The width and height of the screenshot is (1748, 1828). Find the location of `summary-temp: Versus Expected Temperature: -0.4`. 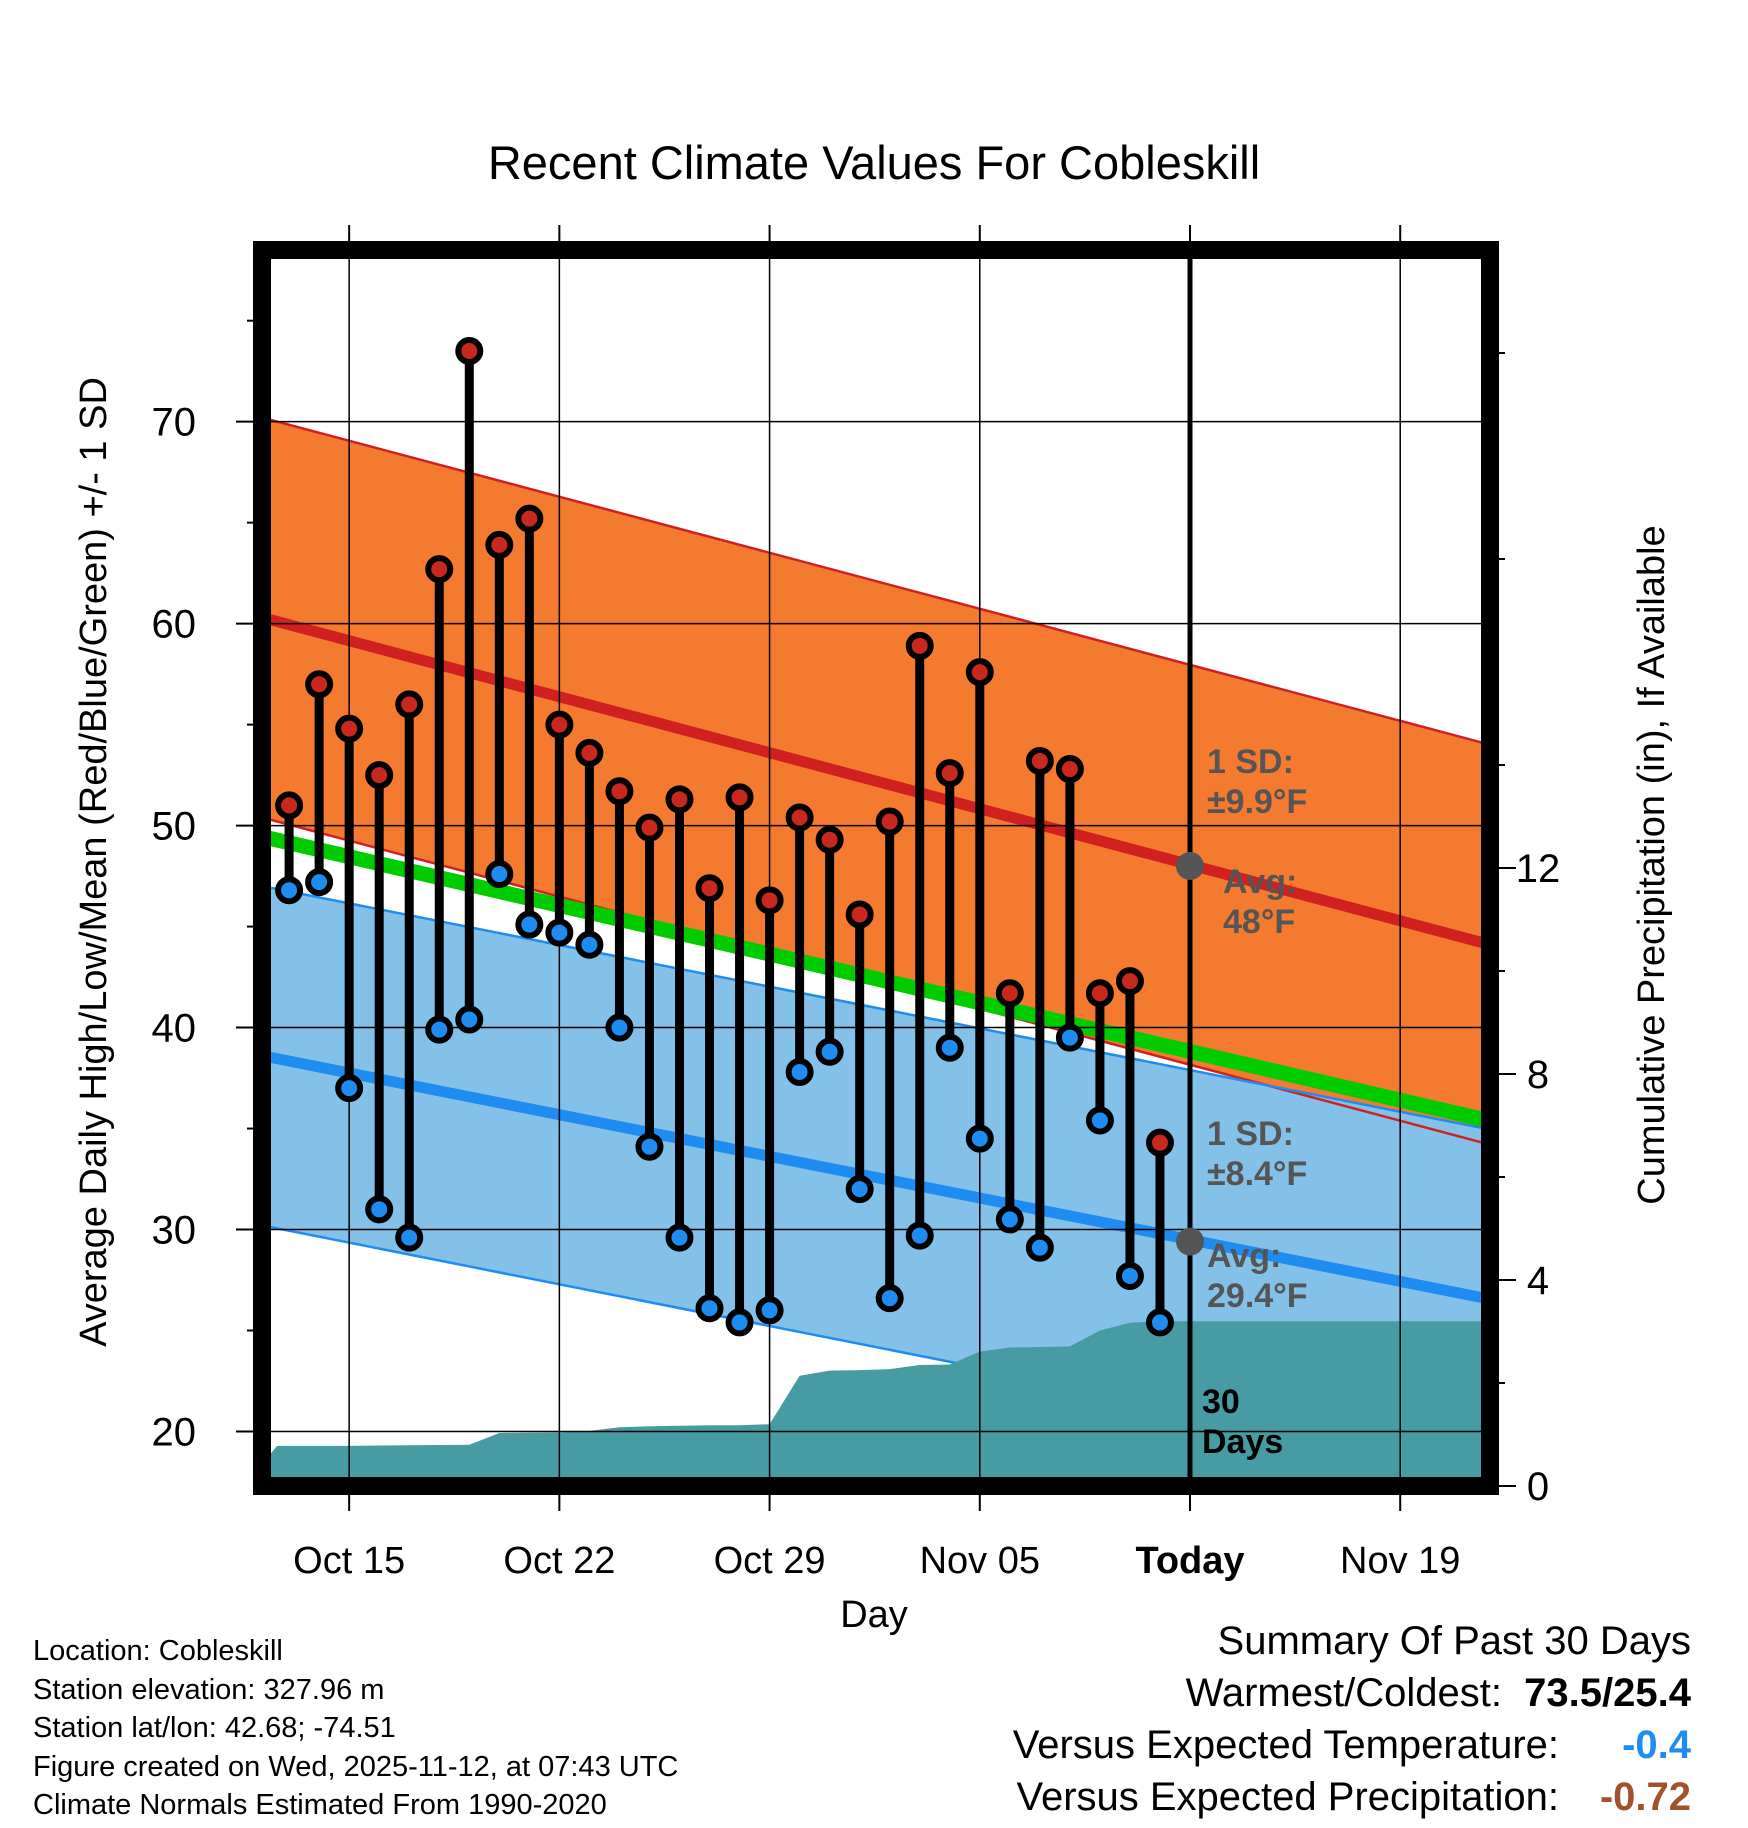

summary-temp: Versus Expected Temperature: -0.4 is located at coordinates (1352, 1745).